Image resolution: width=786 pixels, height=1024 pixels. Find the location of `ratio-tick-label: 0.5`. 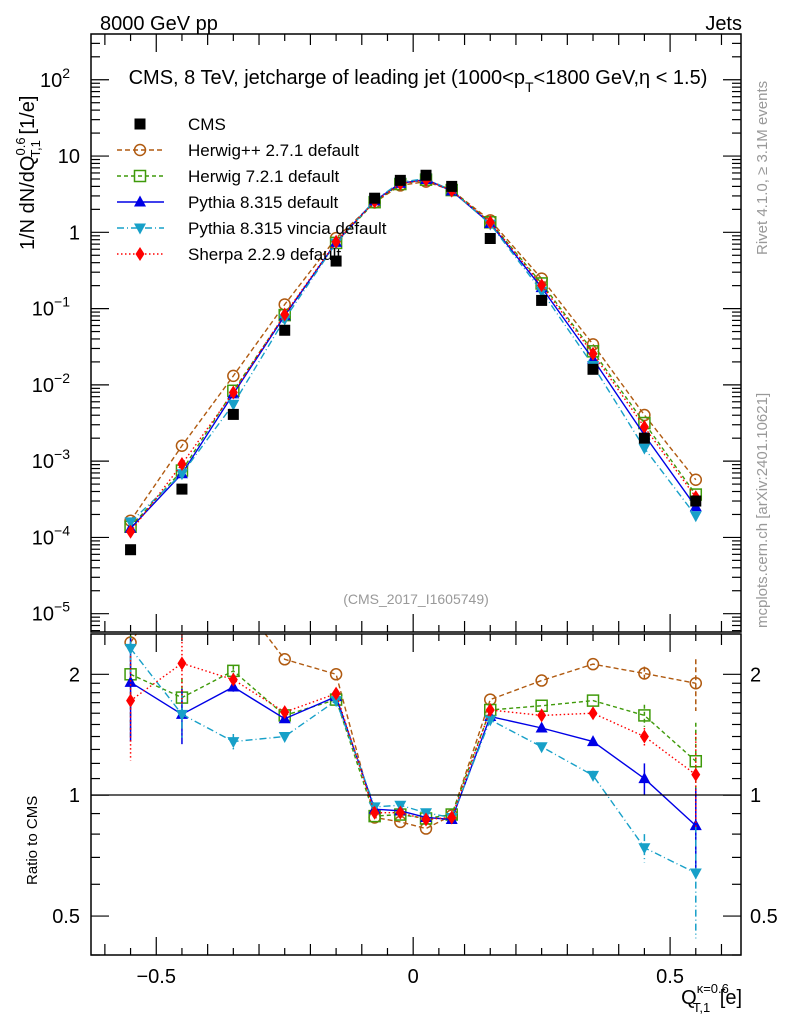

ratio-tick-label: 0.5 is located at coordinates (66, 917).